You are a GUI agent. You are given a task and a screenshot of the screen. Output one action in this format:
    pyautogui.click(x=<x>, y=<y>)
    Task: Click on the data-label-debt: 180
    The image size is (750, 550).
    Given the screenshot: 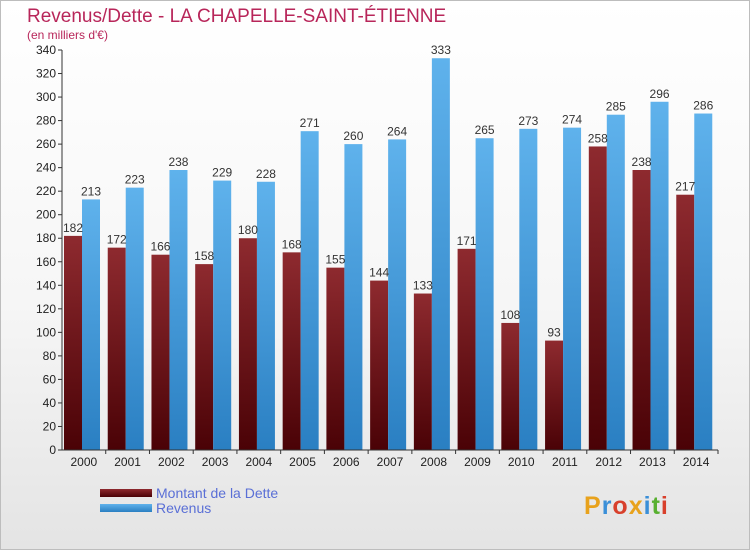 What is the action you would take?
    pyautogui.click(x=248, y=230)
    